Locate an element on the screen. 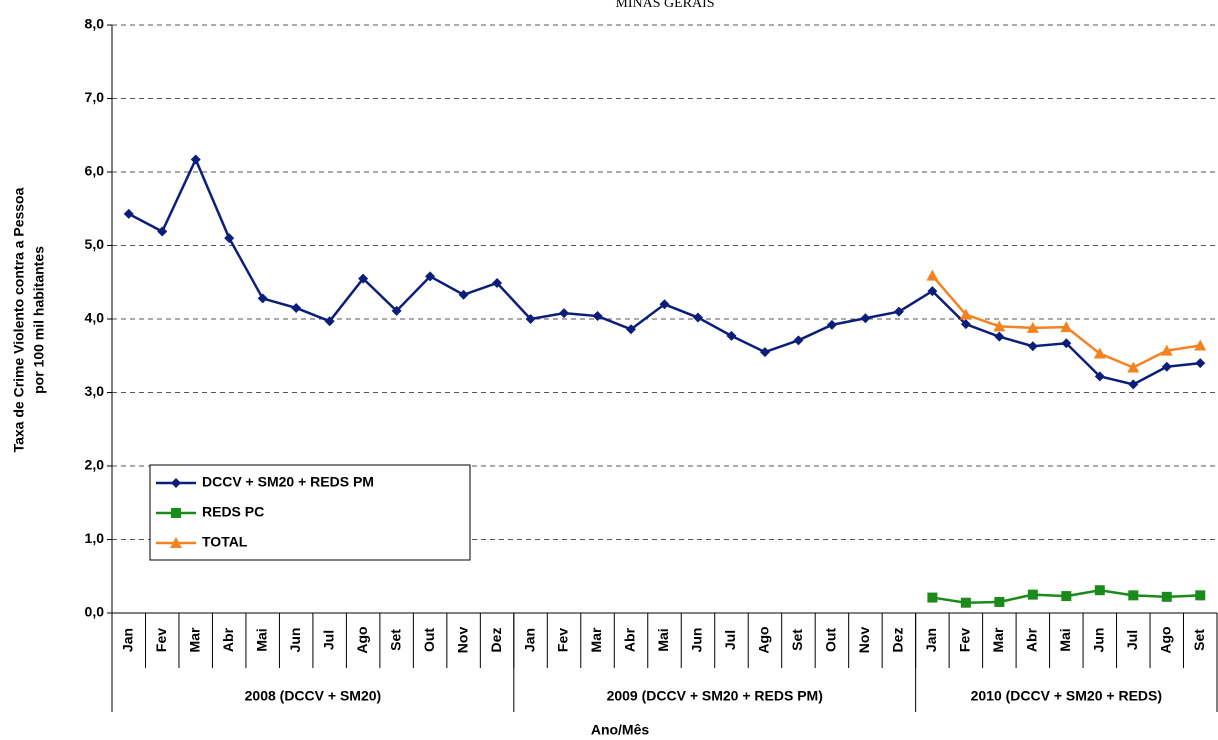 The height and width of the screenshot is (740, 1218). x-axis-label: Ano/Mês is located at coordinates (620, 730).